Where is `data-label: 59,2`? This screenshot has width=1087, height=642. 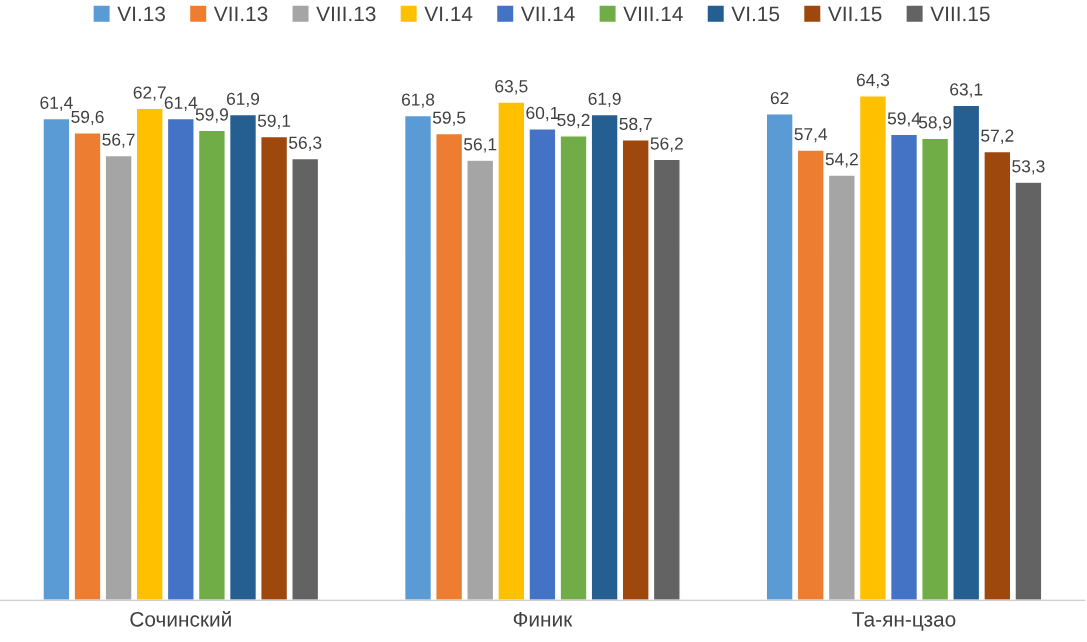
data-label: 59,2 is located at coordinates (573, 121).